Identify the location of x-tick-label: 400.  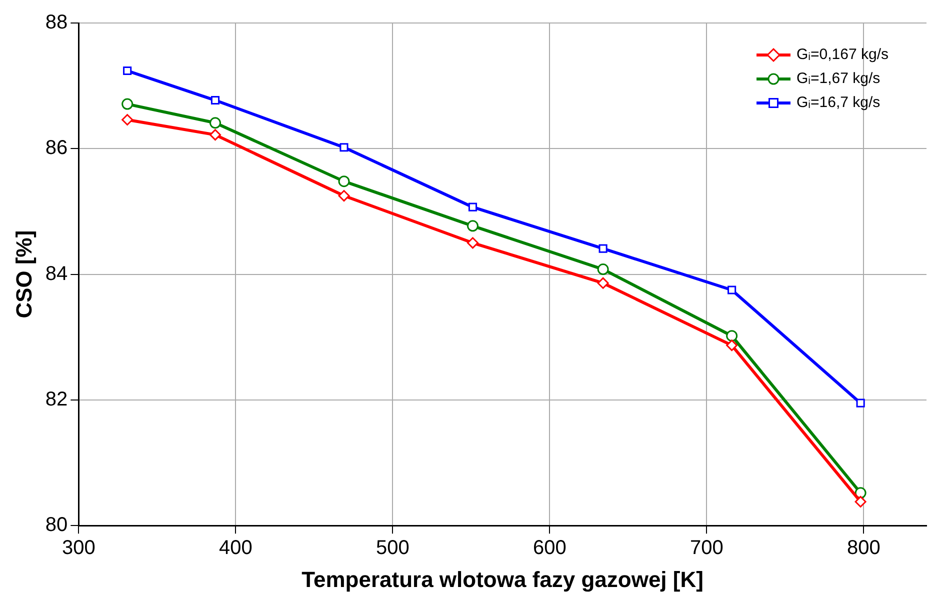
(235, 548).